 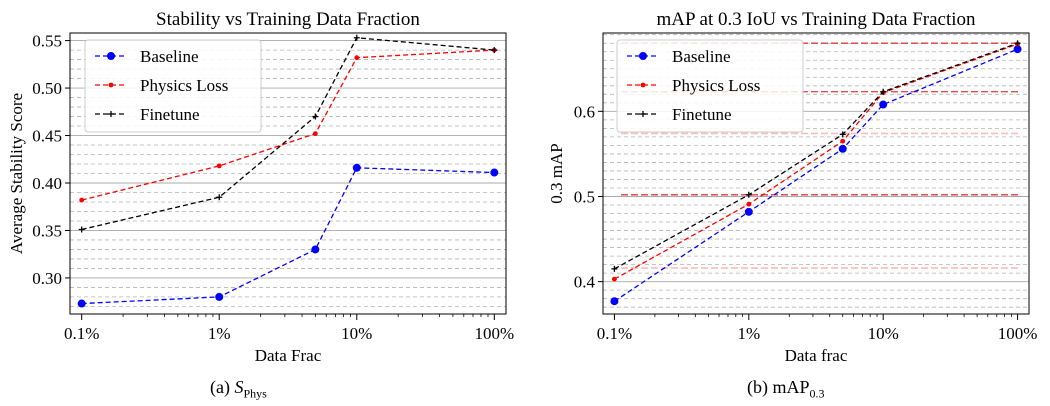 I want to click on y-tick-label: 0.45, so click(x=47, y=136).